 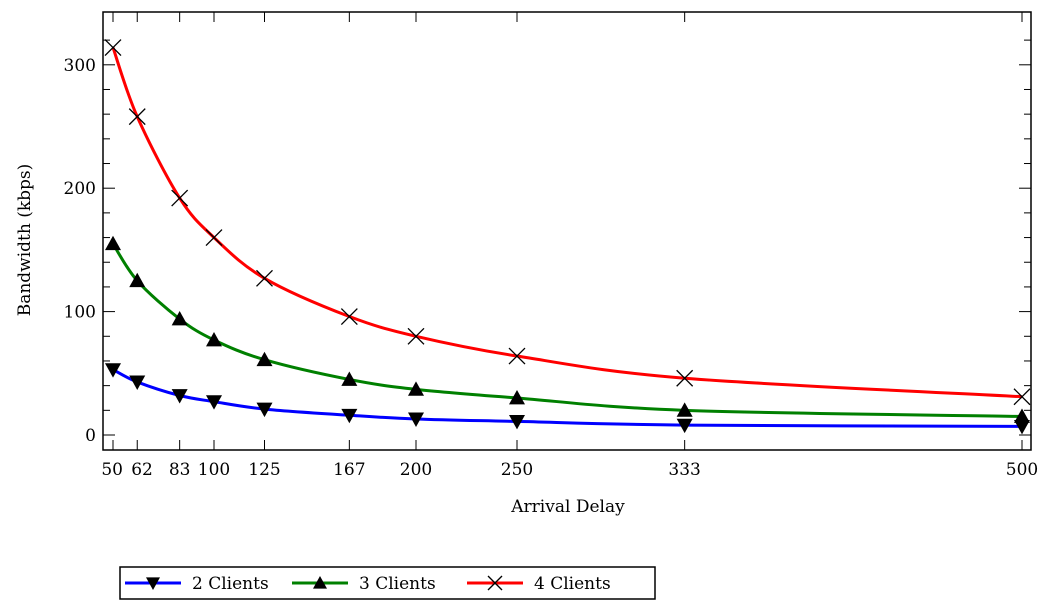 What do you see at coordinates (112, 470) in the screenshot?
I see `x-tick-label: 50` at bounding box center [112, 470].